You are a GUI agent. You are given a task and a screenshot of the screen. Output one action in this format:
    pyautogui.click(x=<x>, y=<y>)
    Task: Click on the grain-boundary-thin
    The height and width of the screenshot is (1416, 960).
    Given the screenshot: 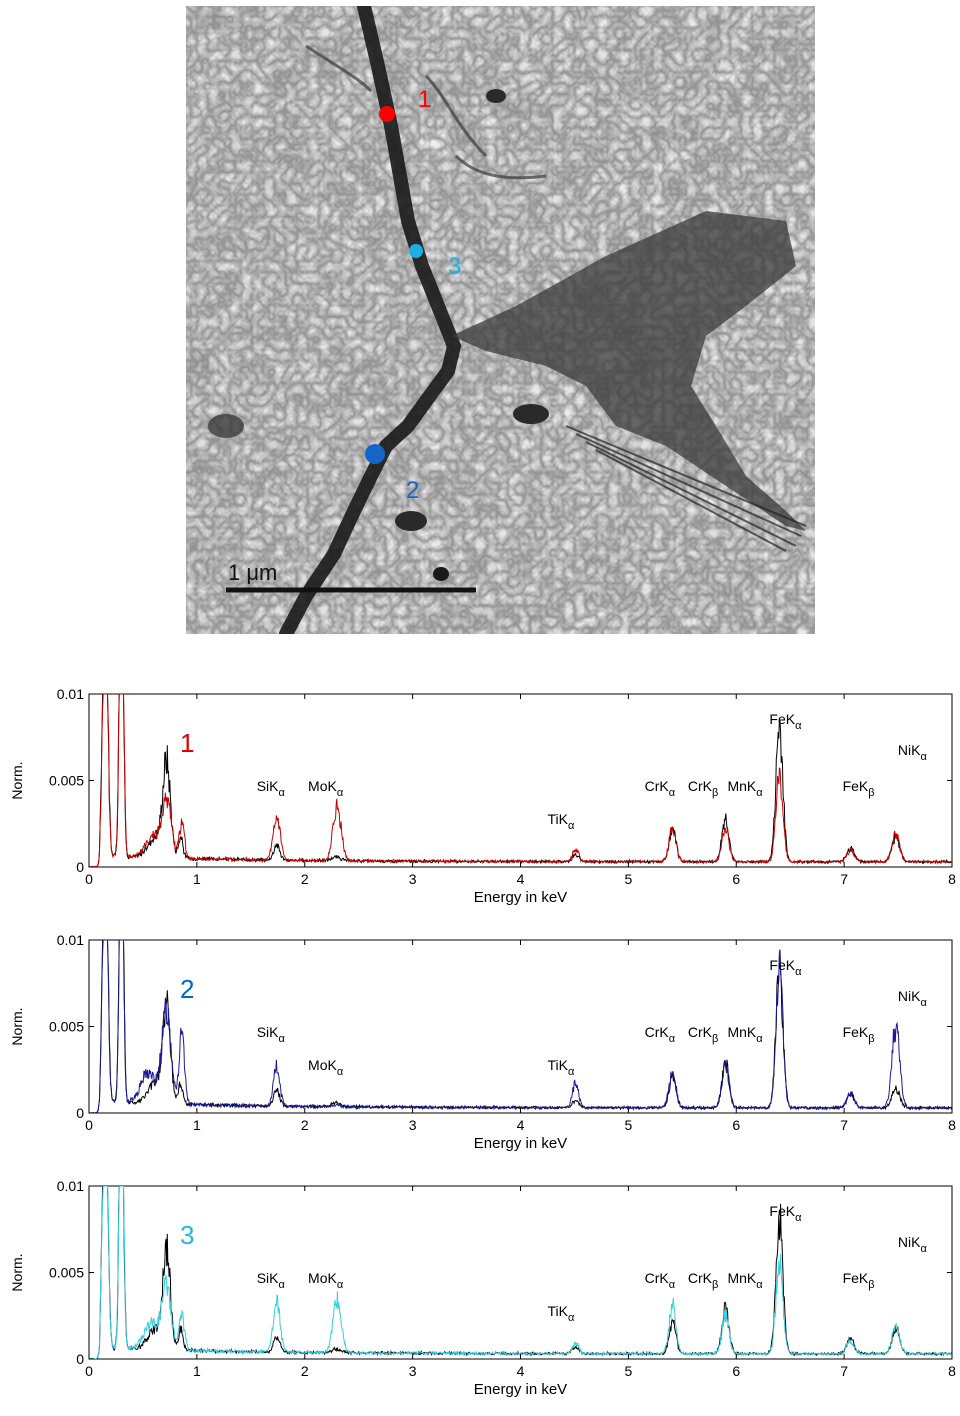 What is the action you would take?
    pyautogui.click(x=426, y=112)
    